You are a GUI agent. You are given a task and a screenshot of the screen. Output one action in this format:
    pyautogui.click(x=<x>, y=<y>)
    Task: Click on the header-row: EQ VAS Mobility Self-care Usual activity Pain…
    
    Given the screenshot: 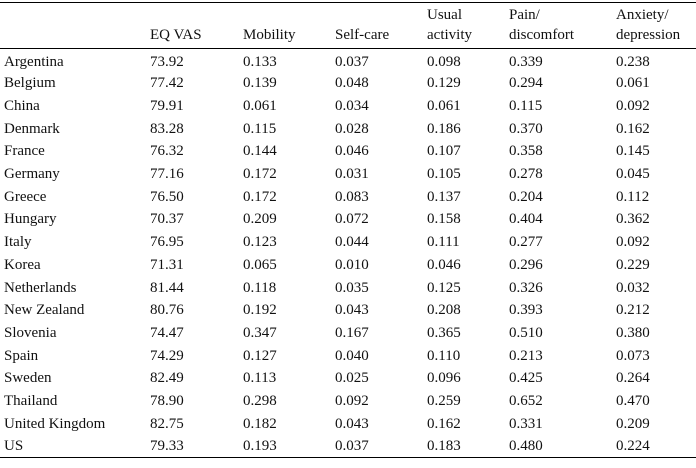 What is the action you would take?
    pyautogui.click(x=348, y=25)
    